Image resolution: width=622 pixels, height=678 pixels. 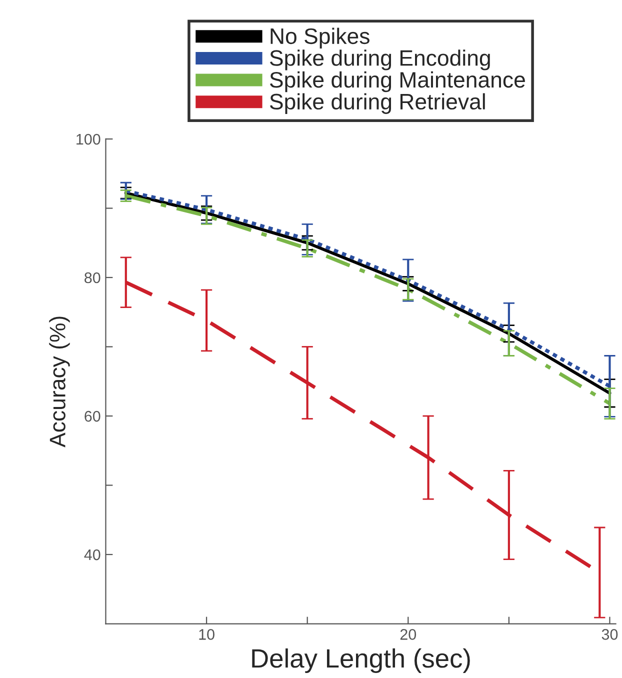 What do you see at coordinates (408, 634) in the screenshot?
I see `x-tick-label: 20` at bounding box center [408, 634].